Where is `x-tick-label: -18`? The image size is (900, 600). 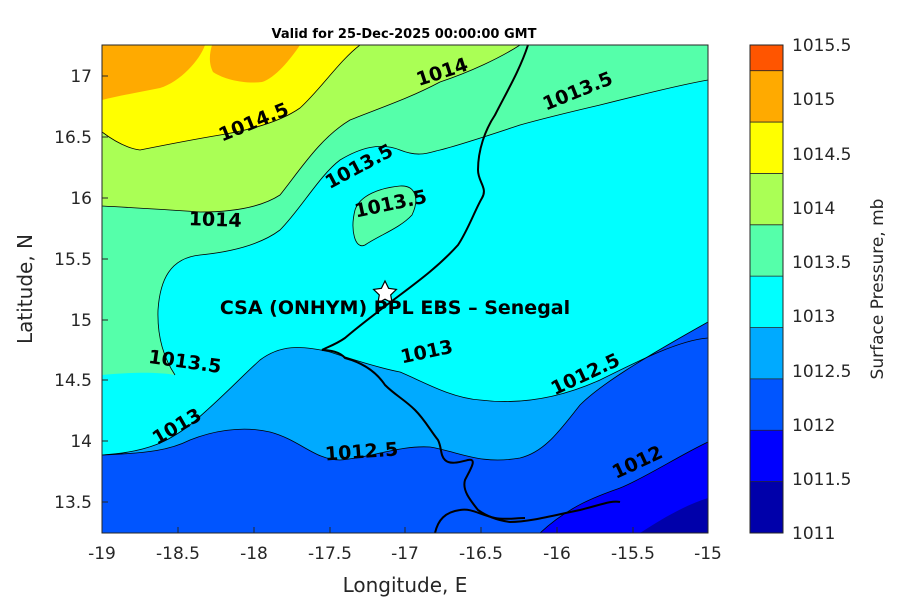 x-tick-label: -18 is located at coordinates (254, 554).